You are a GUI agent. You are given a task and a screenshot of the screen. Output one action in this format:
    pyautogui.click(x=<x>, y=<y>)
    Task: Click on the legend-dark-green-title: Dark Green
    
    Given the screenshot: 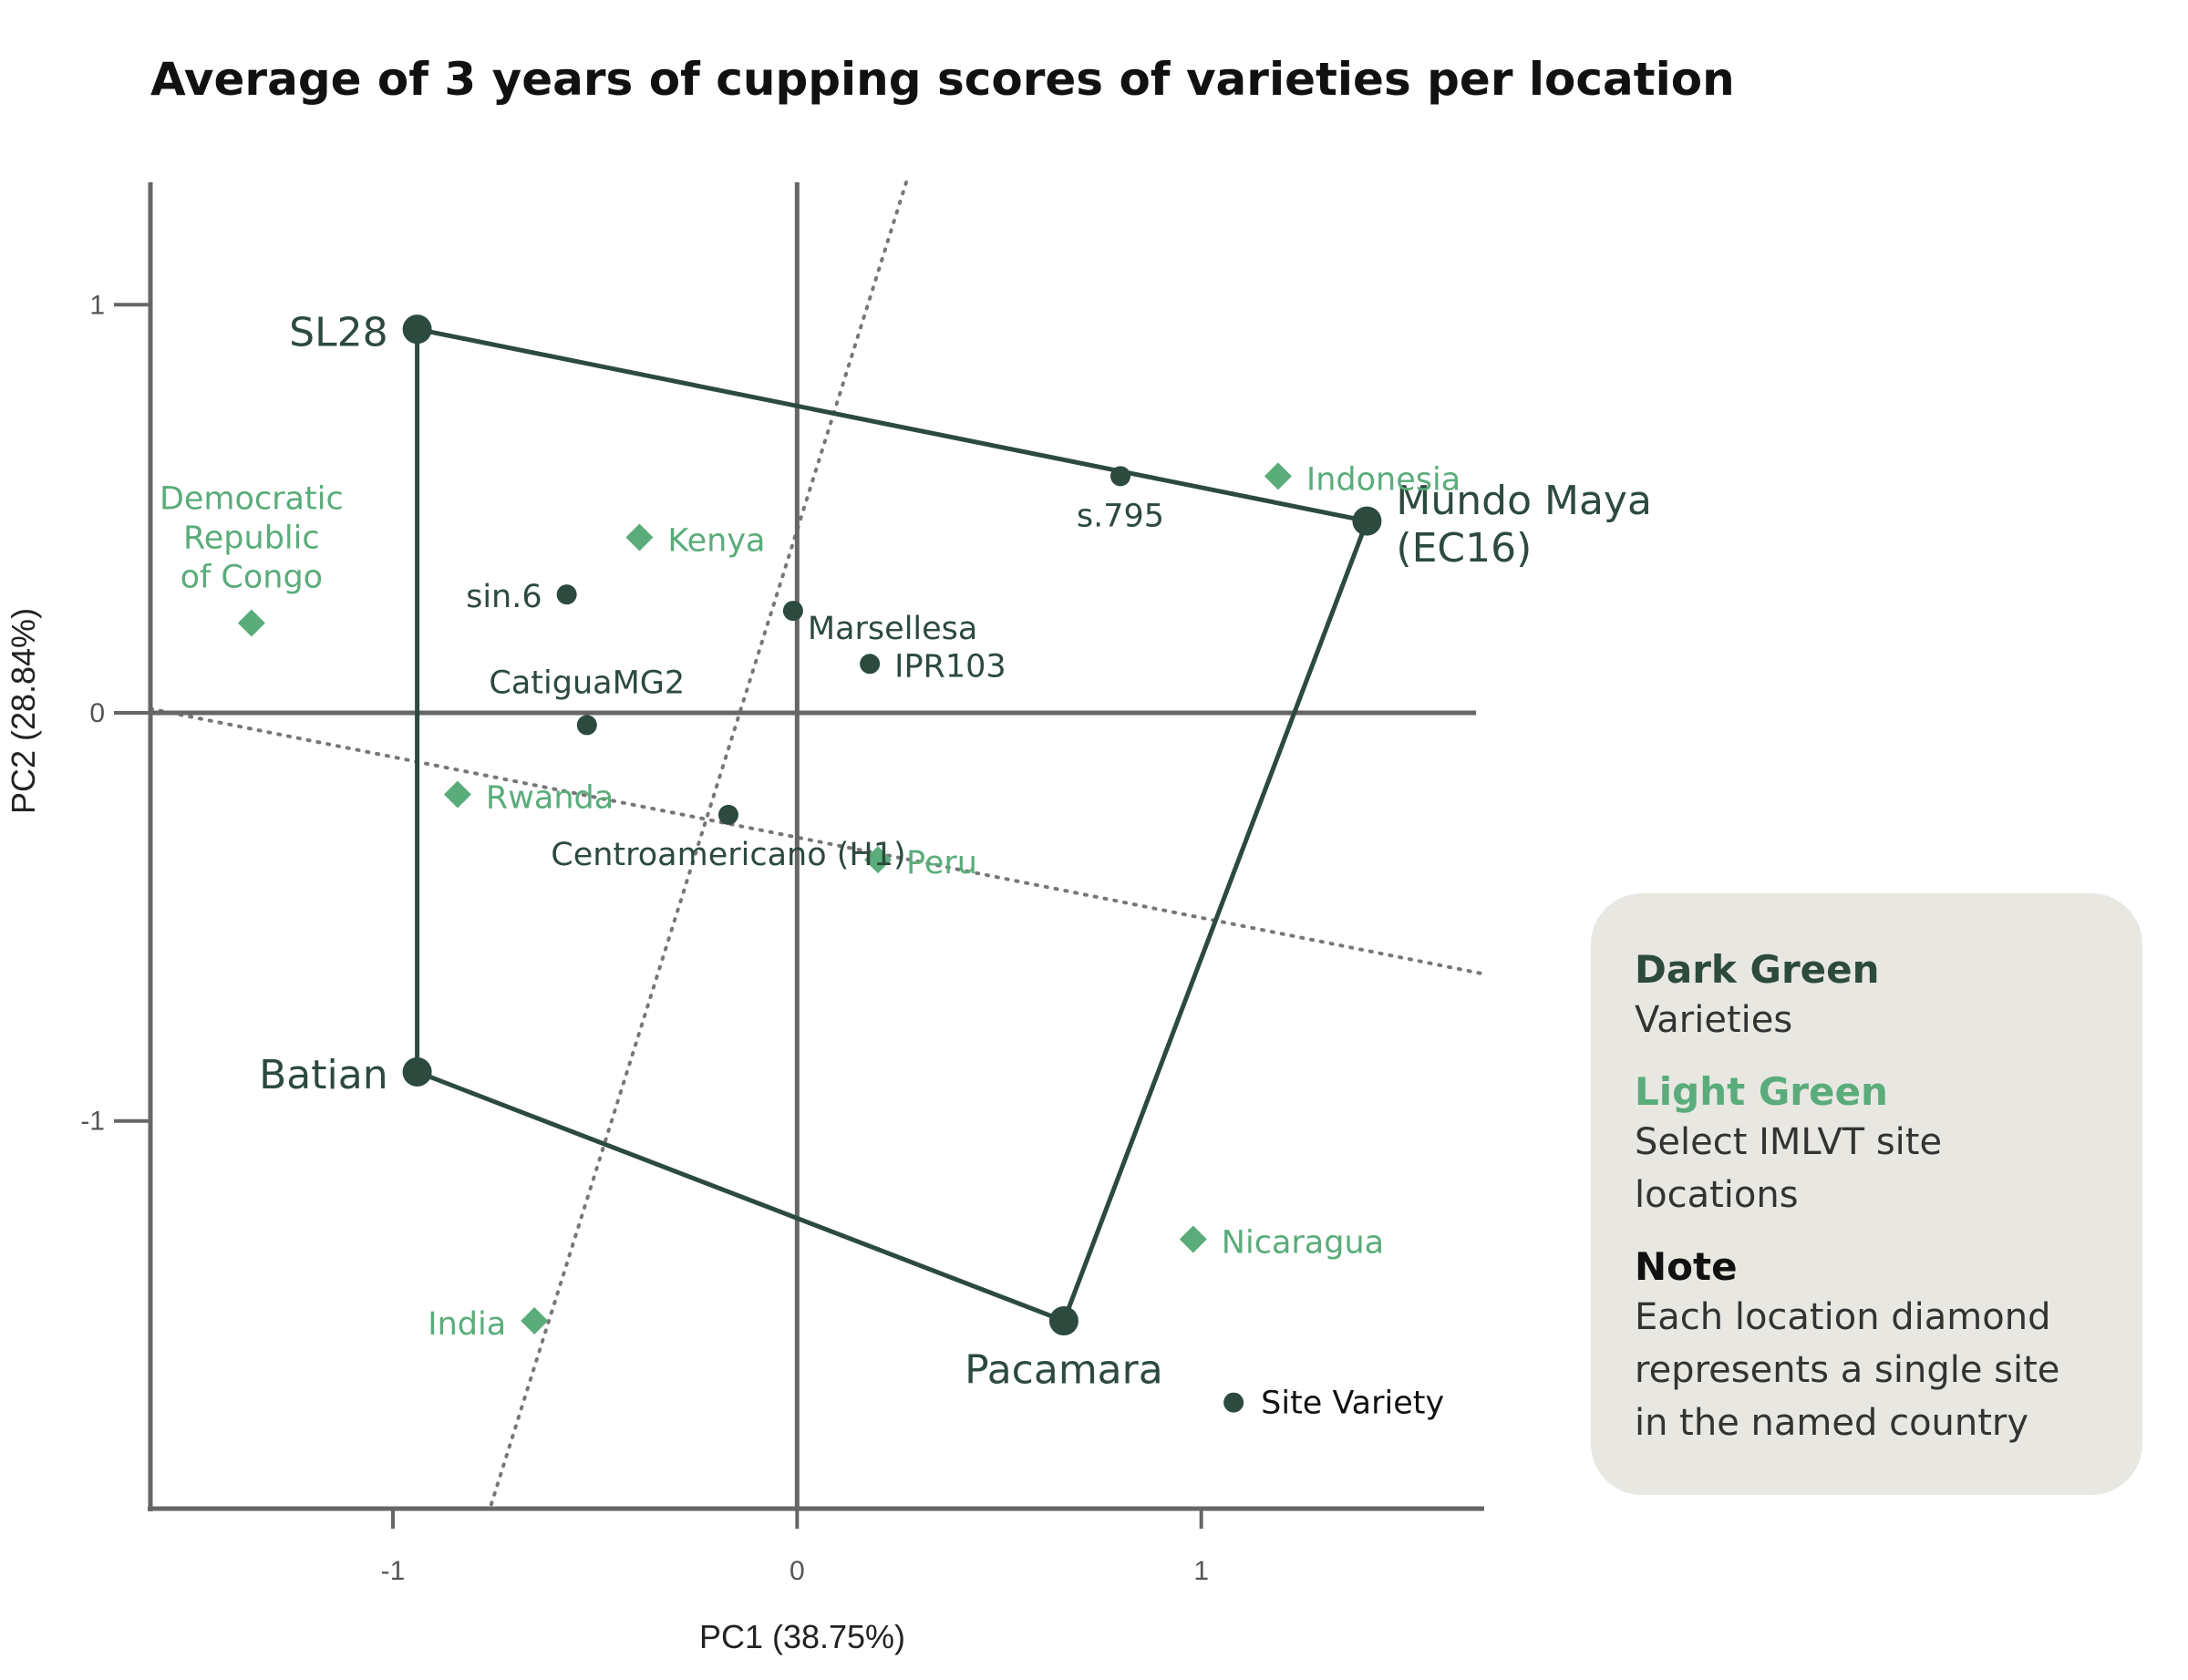 What is the action you would take?
    pyautogui.click(x=1757, y=970)
    